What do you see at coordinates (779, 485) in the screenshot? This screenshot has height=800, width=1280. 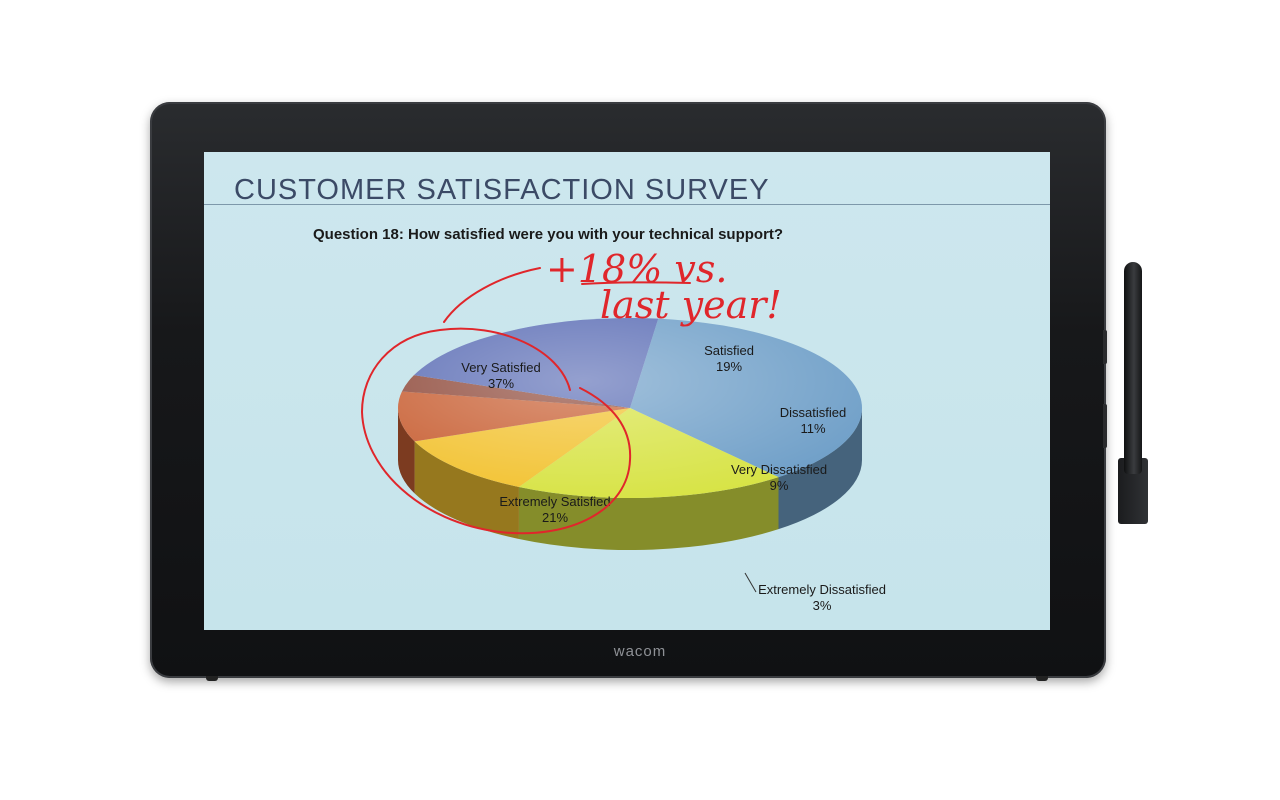 I see `slice-value-very-dissatisfied: 9%` at bounding box center [779, 485].